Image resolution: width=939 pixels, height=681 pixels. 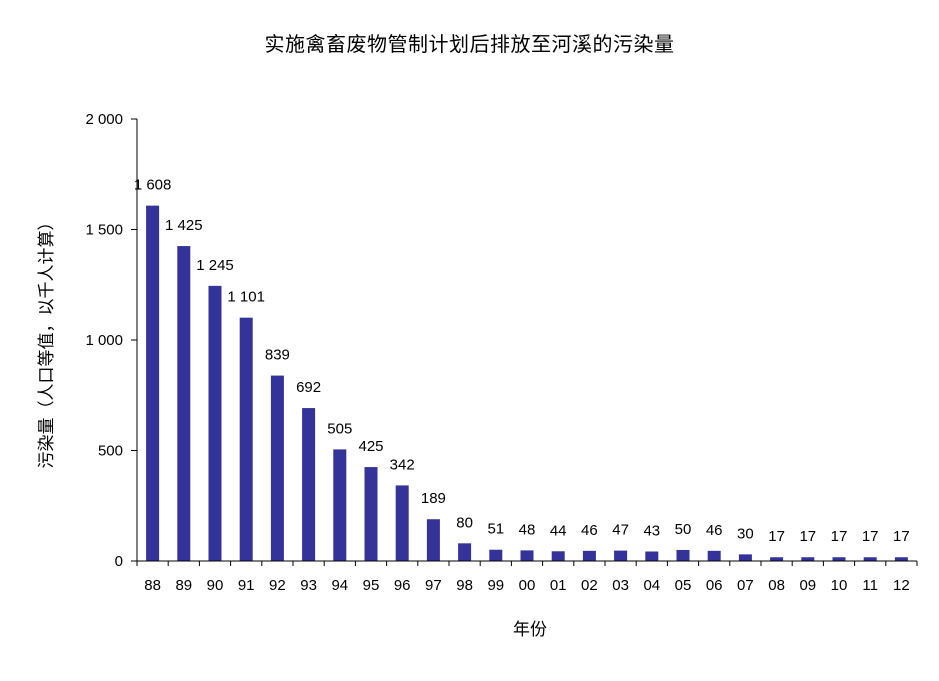 I want to click on data-label: 50, so click(x=683, y=529).